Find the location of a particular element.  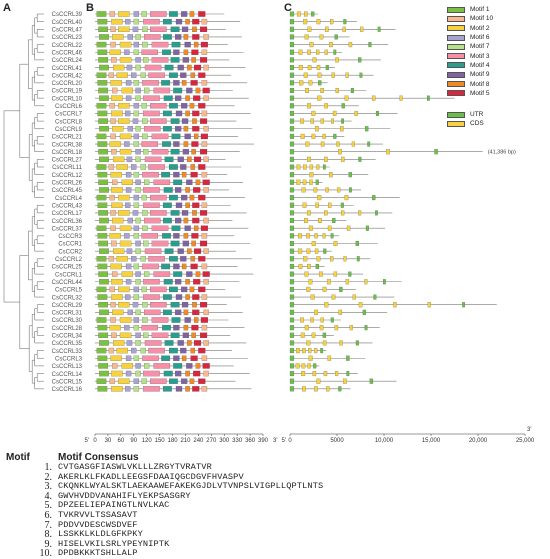

motif-number: 10. is located at coordinates (46, 553).